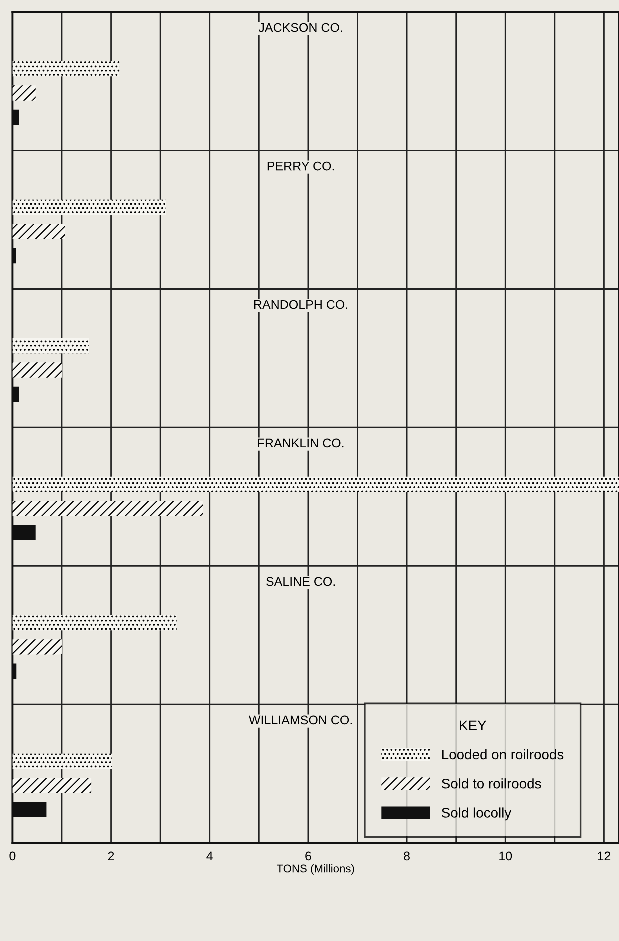 The height and width of the screenshot is (941, 619). I want to click on x-tick-label: 12, so click(604, 856).